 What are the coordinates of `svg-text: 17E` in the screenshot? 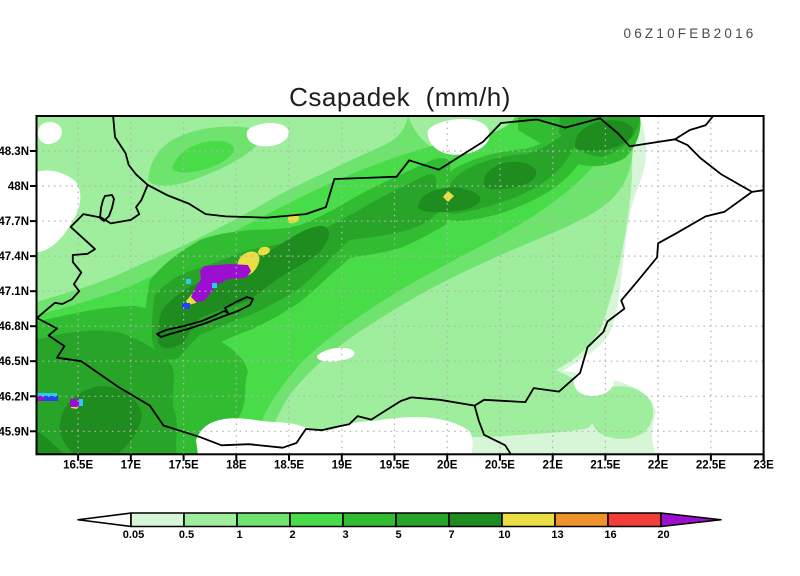 It's located at (131, 466).